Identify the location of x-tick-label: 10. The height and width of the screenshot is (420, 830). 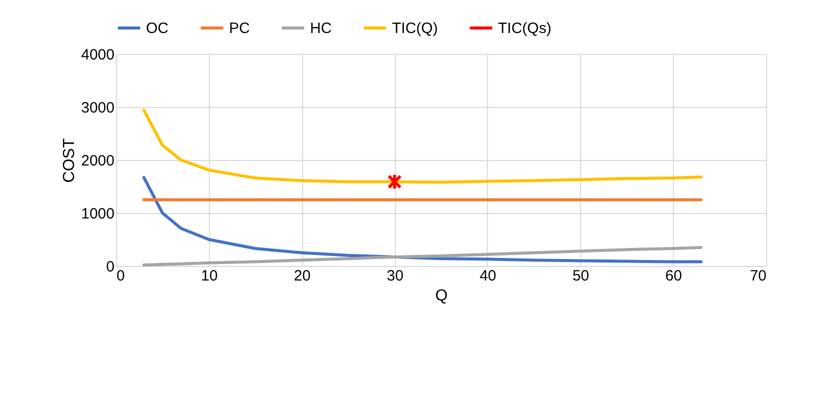
(209, 276).